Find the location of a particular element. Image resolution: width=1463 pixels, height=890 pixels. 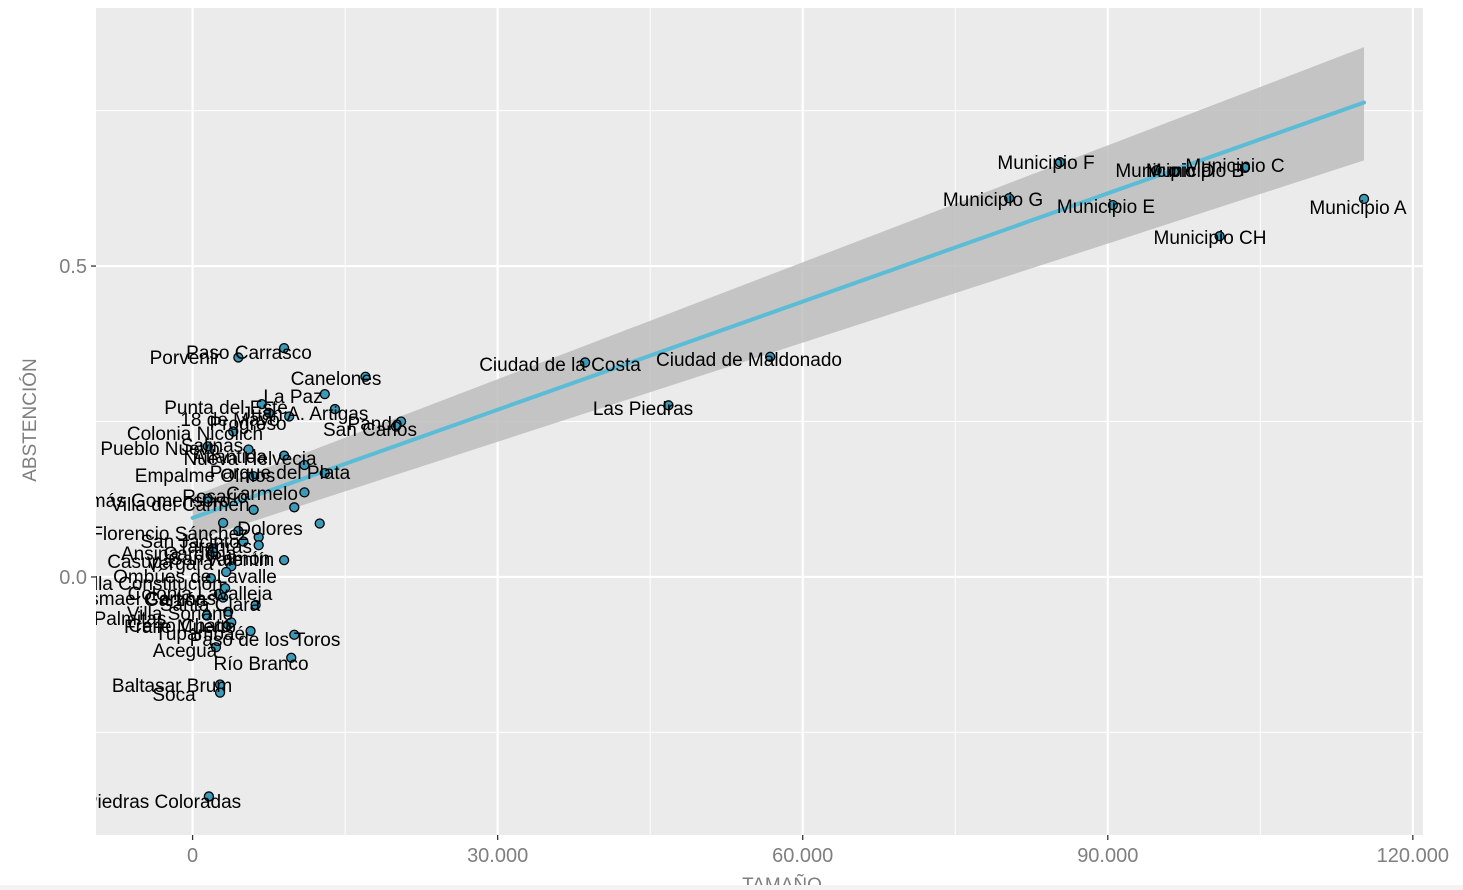

point-label: Juan A. Artigas is located at coordinates (305, 414).